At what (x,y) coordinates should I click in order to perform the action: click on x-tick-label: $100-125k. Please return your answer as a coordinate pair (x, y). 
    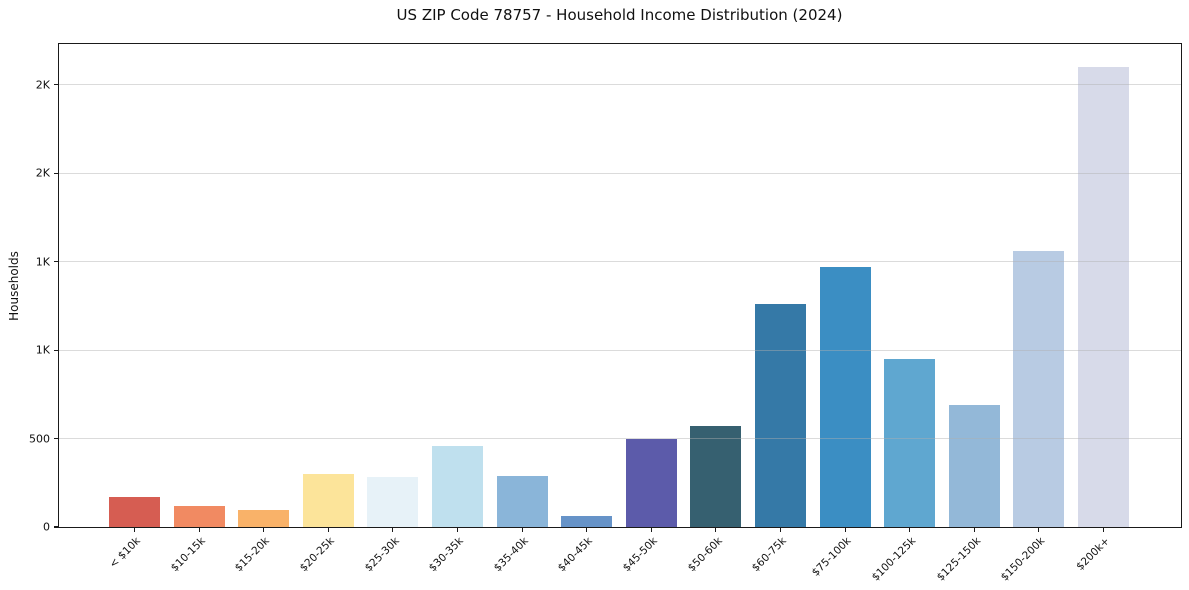
    Looking at the image, I should click on (894, 559).